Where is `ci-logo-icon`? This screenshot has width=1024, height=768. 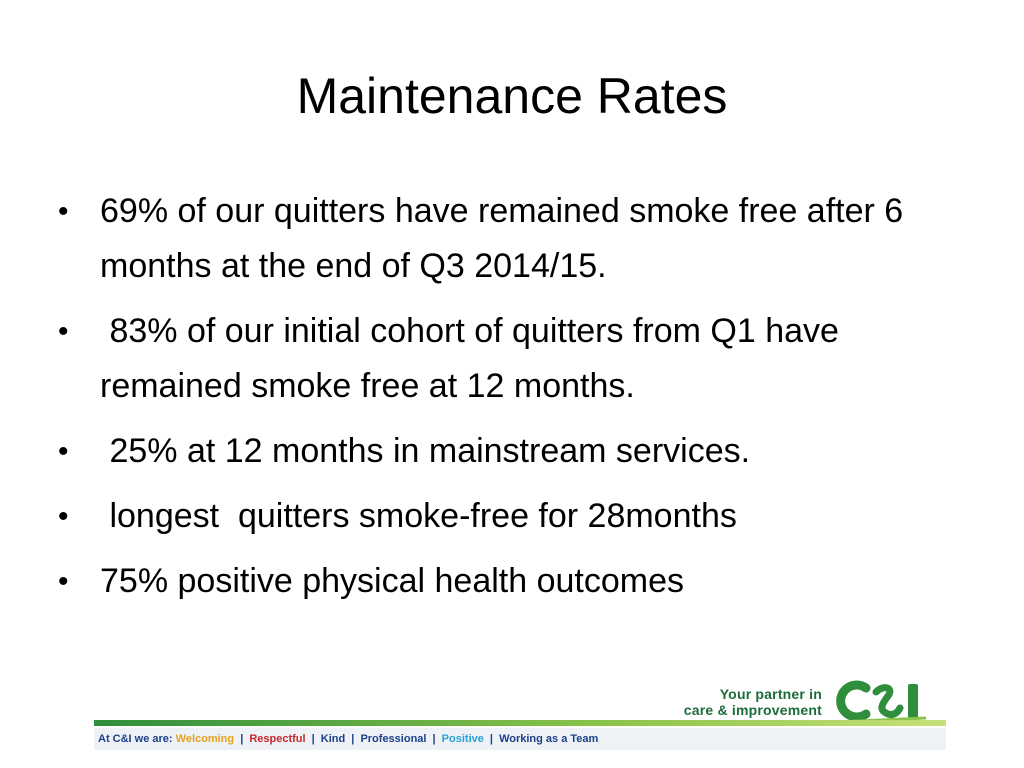
ci-logo-icon is located at coordinates (881, 702).